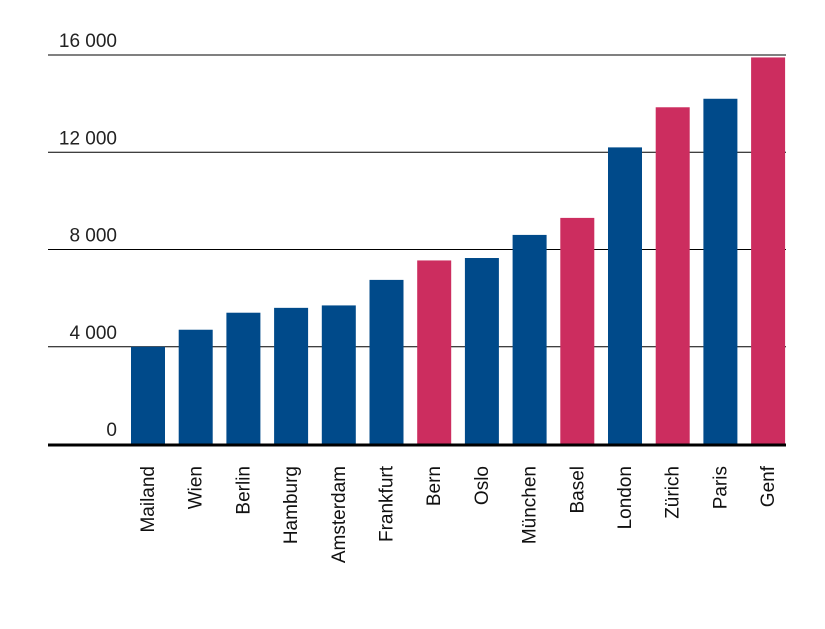  What do you see at coordinates (625, 497) in the screenshot?
I see `x-category-label: London` at bounding box center [625, 497].